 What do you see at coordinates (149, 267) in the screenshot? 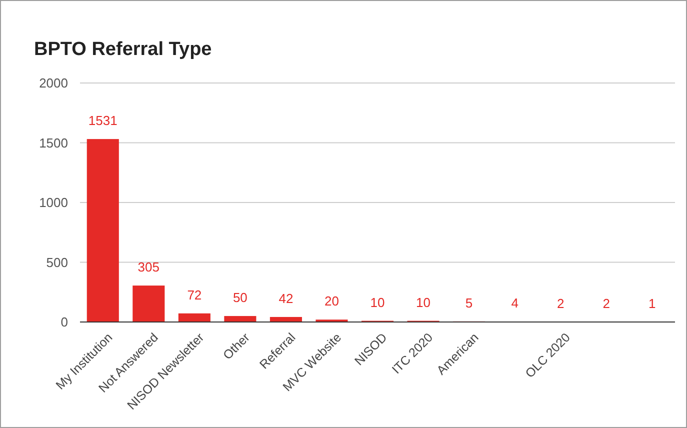
I see `data-label: 305` at bounding box center [149, 267].